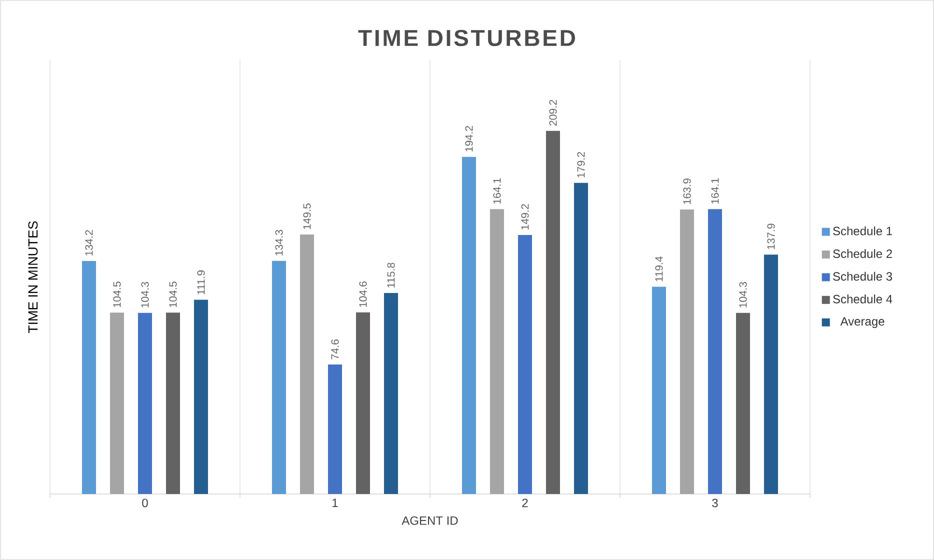 The height and width of the screenshot is (560, 934). I want to click on data-label: 119.4, so click(659, 269).